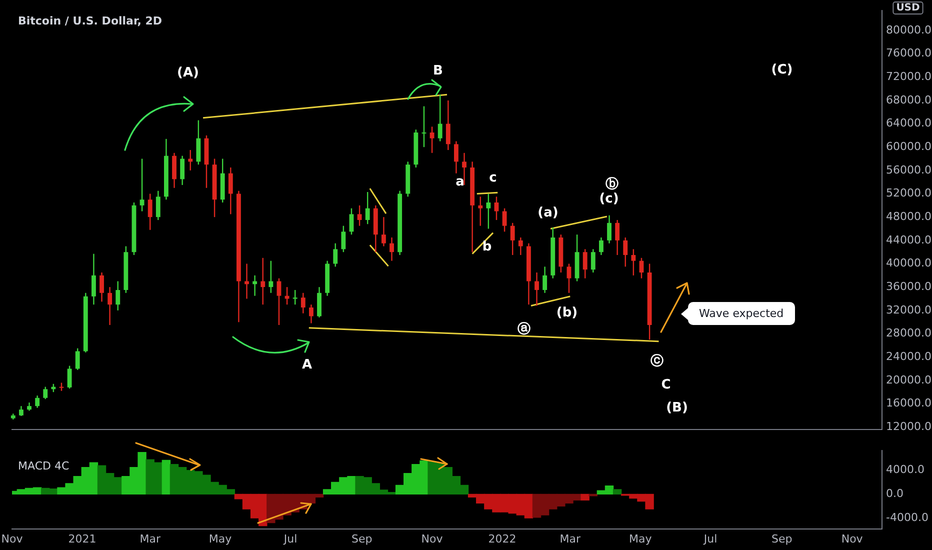  Describe the element at coordinates (657, 361) in the screenshot. I see `annotation: ⓒ` at that location.